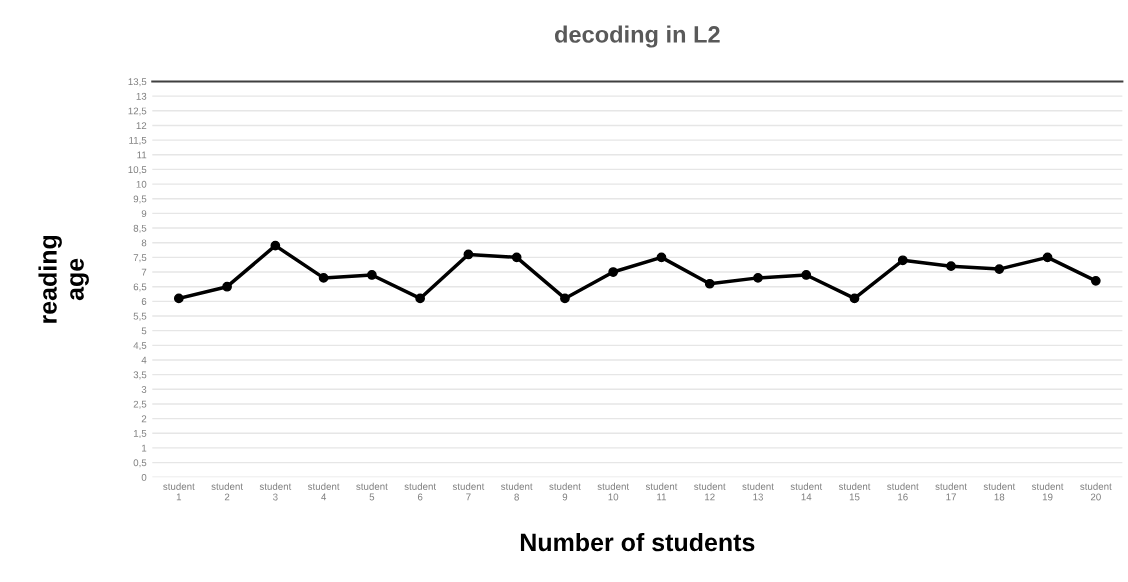 This screenshot has height=582, width=1128. Describe the element at coordinates (140, 346) in the screenshot. I see `y-tick-label: 4,5` at that location.